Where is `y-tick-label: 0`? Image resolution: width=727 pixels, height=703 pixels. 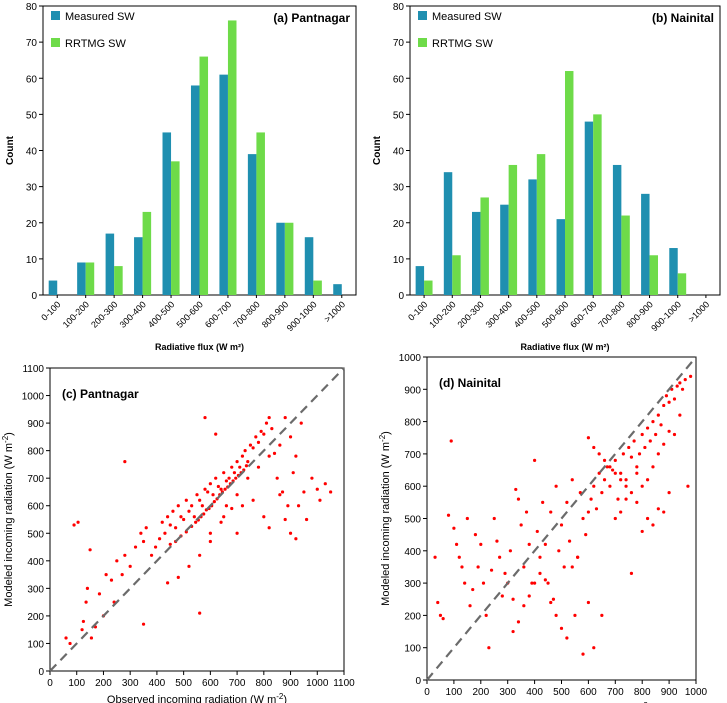
y-tick-label: 0 is located at coordinates (34, 296).